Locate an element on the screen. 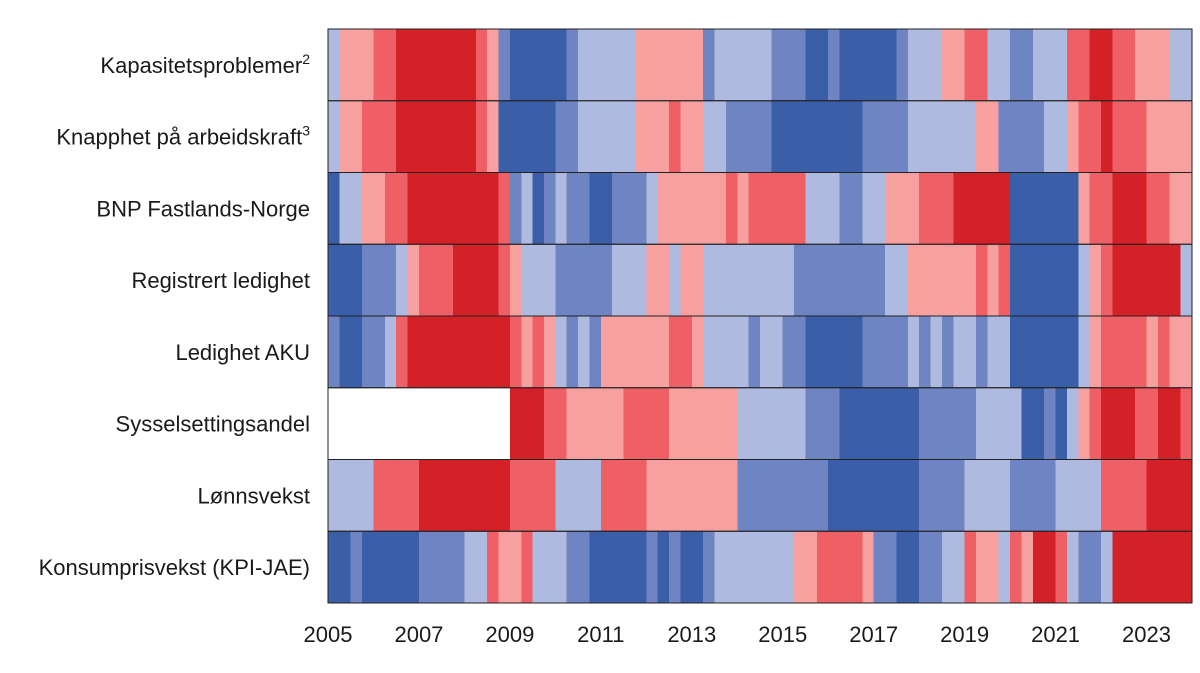 The image size is (1200, 673). footnote-marker: 2 is located at coordinates (306, 59).